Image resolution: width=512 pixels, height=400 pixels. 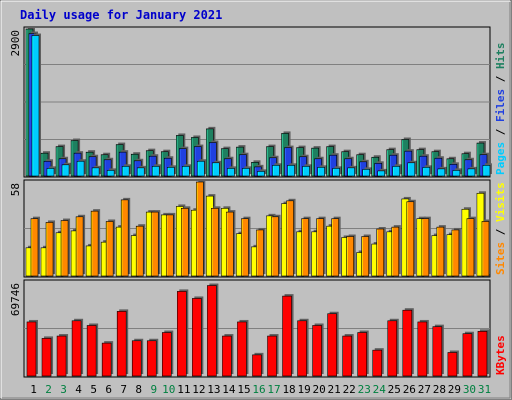 I want to click on legend-kbytes: KBytes, so click(x=500, y=355).